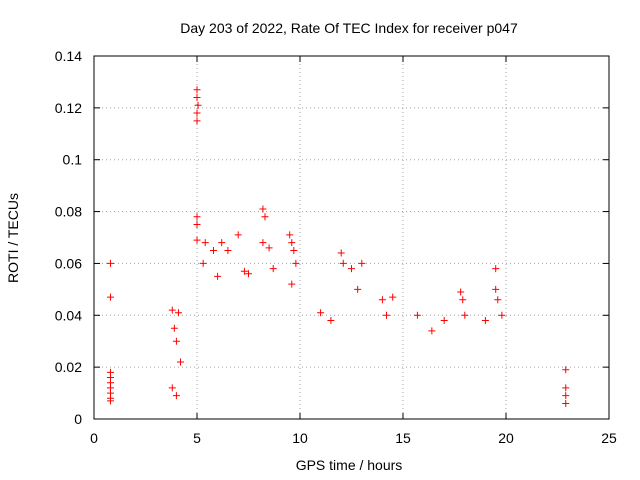 The width and height of the screenshot is (640, 480). I want to click on x-tick-label: 15, so click(403, 438).